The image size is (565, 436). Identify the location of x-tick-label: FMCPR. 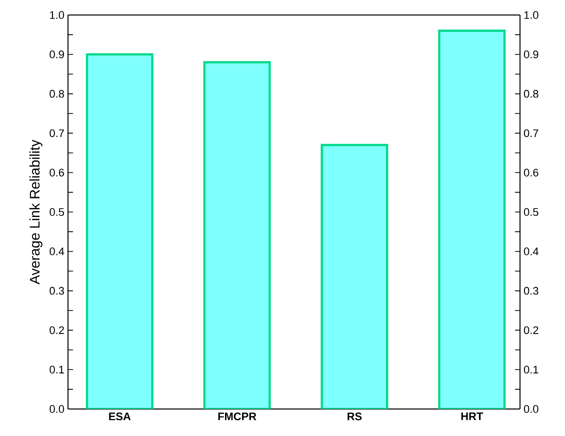
(237, 416).